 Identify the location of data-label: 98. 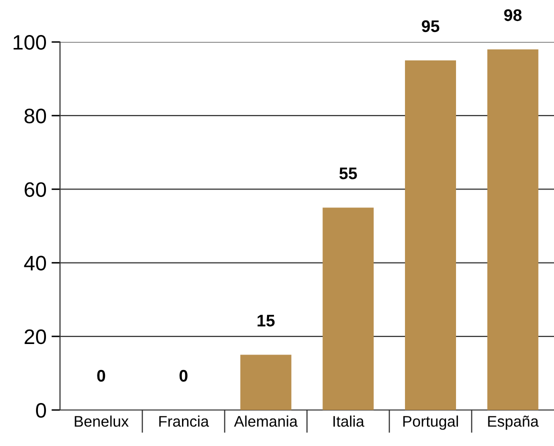
(513, 15).